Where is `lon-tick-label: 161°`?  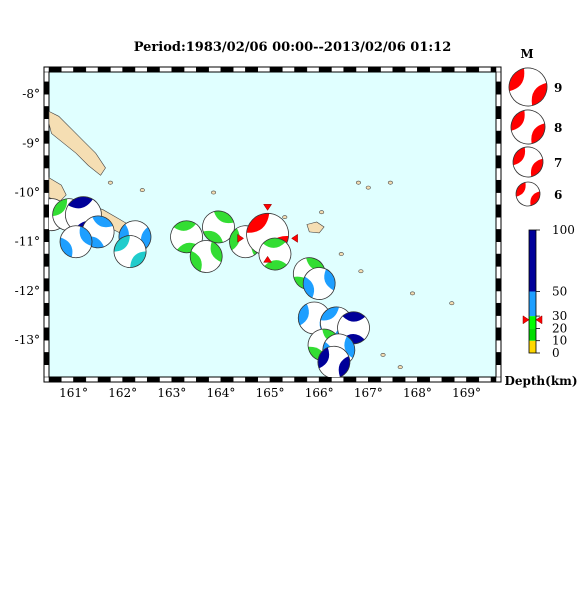 lon-tick-label: 161° is located at coordinates (73, 393).